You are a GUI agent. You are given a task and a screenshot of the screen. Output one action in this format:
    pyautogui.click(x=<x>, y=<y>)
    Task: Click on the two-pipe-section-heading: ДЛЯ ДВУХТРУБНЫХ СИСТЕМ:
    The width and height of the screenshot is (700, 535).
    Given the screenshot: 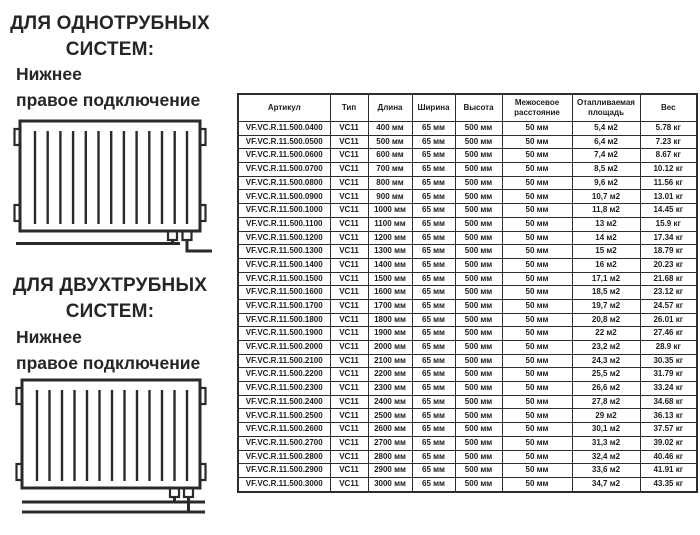 What is the action you would take?
    pyautogui.click(x=110, y=299)
    